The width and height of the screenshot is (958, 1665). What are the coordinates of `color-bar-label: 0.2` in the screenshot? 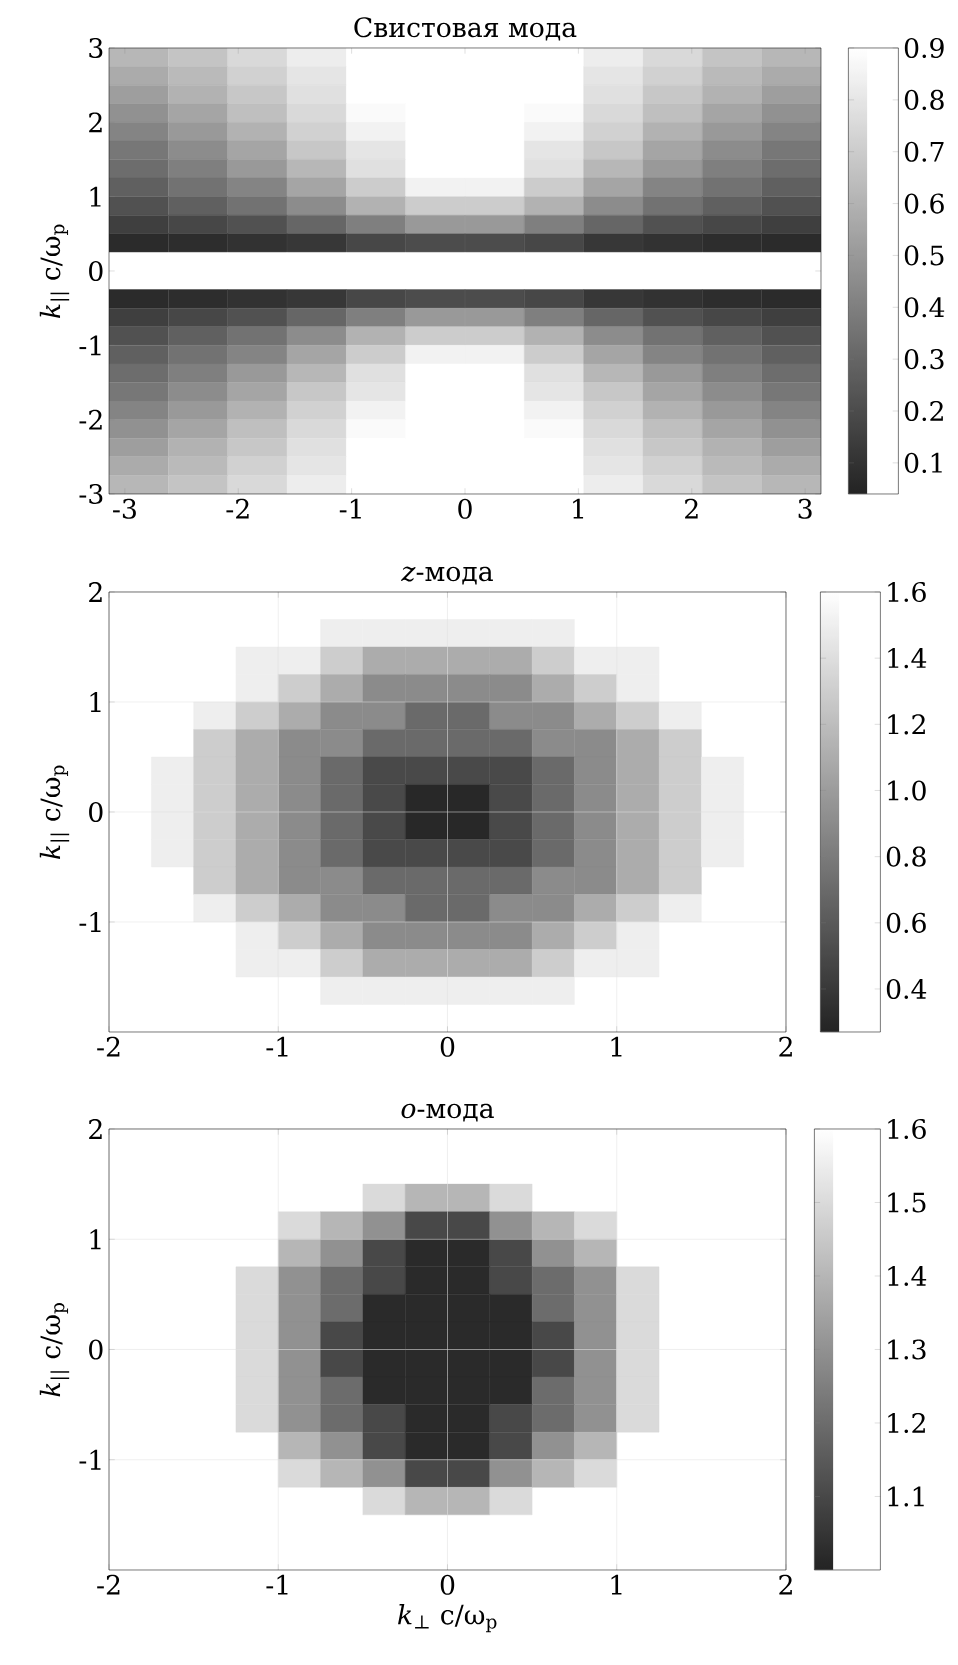 It's located at (923, 411).